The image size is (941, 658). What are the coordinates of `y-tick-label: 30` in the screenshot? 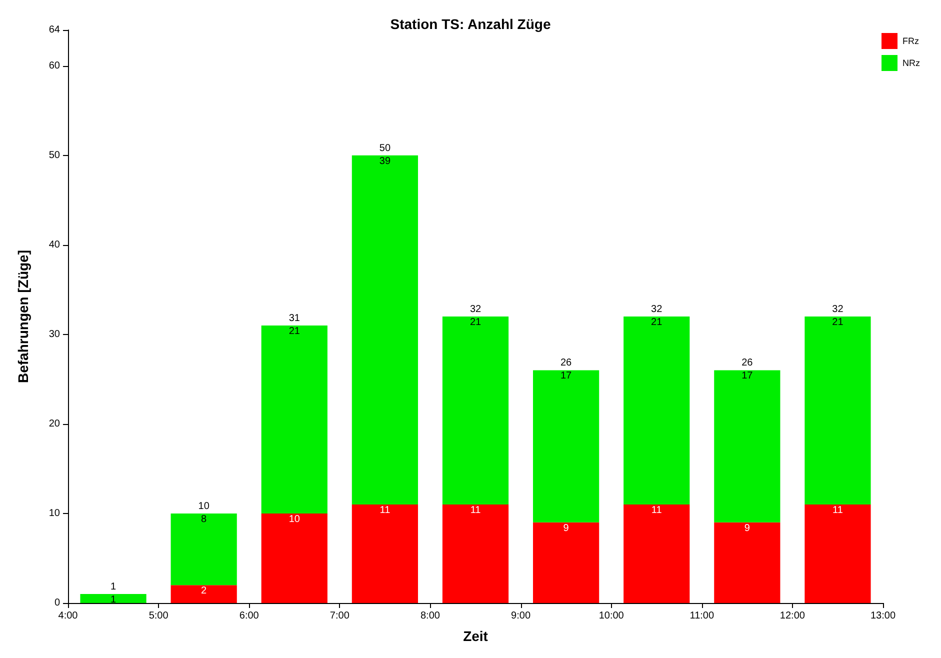 It's located at (54, 334).